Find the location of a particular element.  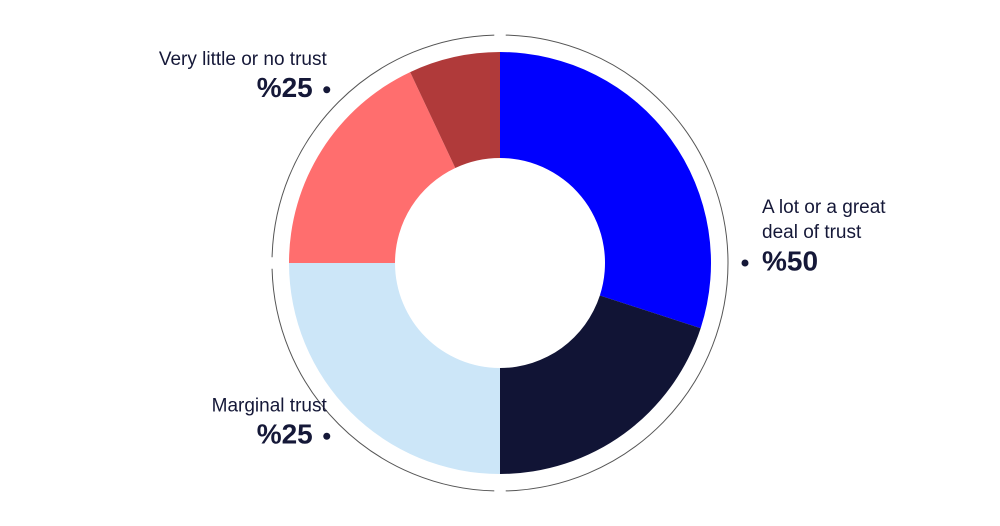

group-label: deal of trust is located at coordinates (812, 232).